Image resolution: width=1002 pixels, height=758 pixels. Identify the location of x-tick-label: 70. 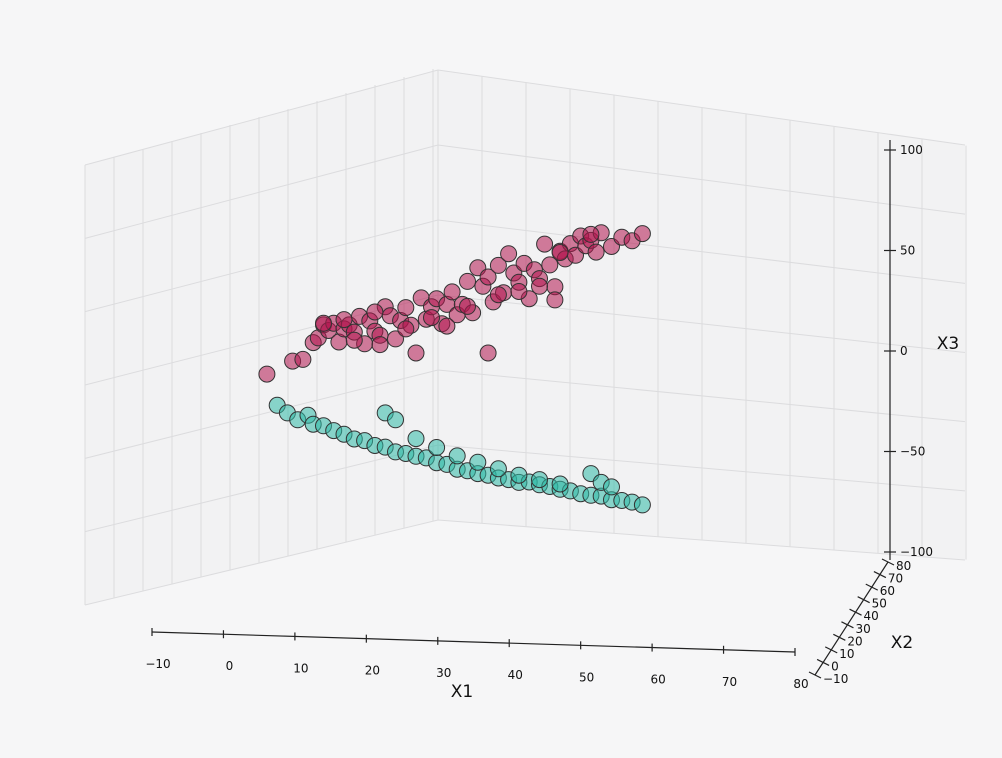
(729, 682).